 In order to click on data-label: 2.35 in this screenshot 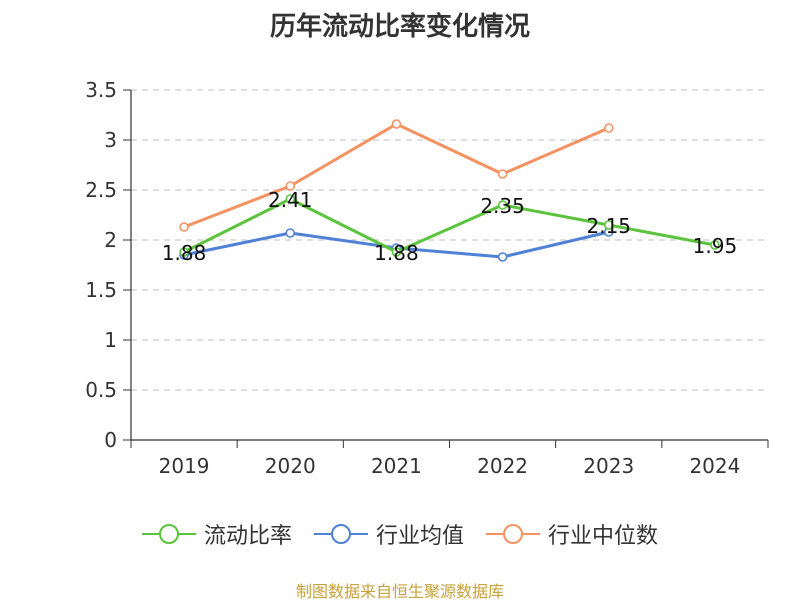, I will do `click(502, 206)`.